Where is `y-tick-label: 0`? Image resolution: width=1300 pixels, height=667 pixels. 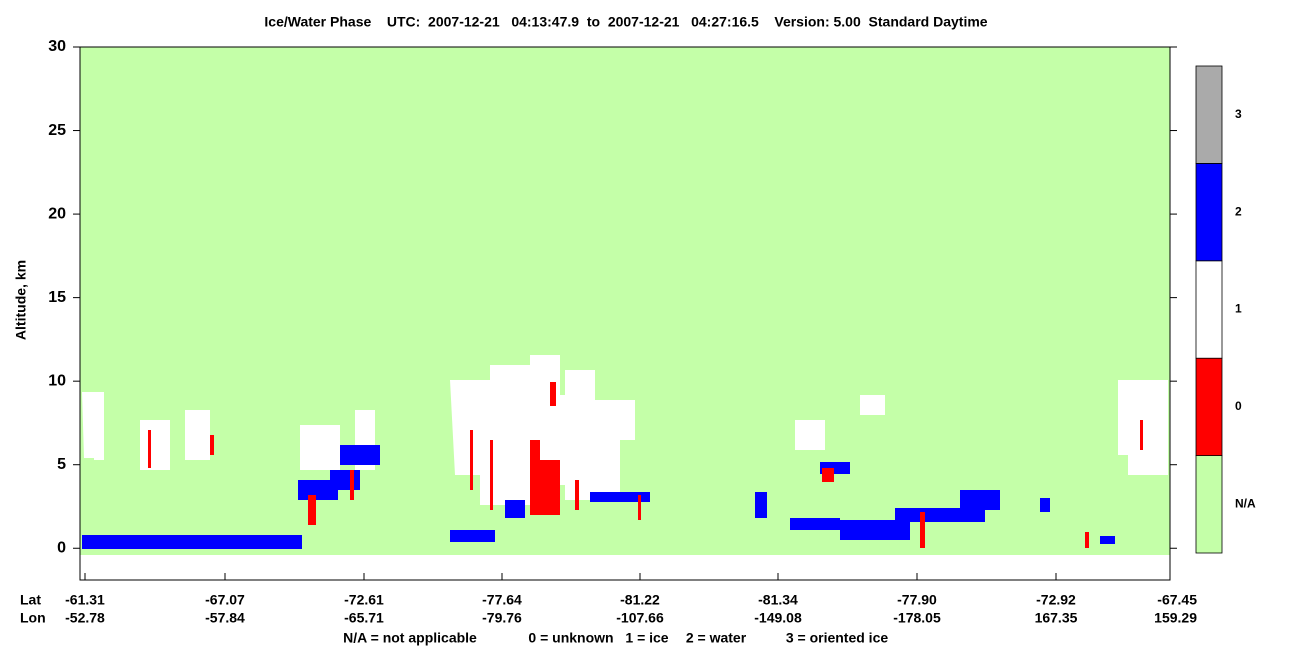 y-tick-label: 0 is located at coordinates (61, 547).